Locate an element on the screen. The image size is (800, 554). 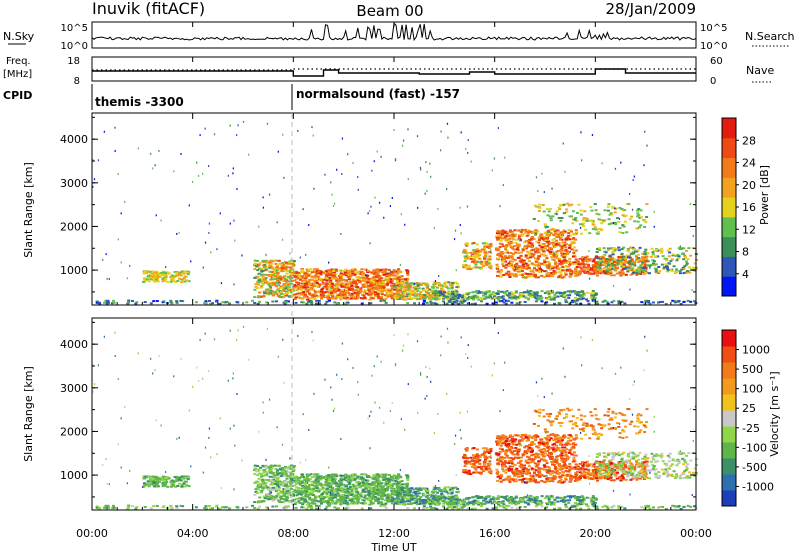
colorbar-swatch is located at coordinates (729, 286).